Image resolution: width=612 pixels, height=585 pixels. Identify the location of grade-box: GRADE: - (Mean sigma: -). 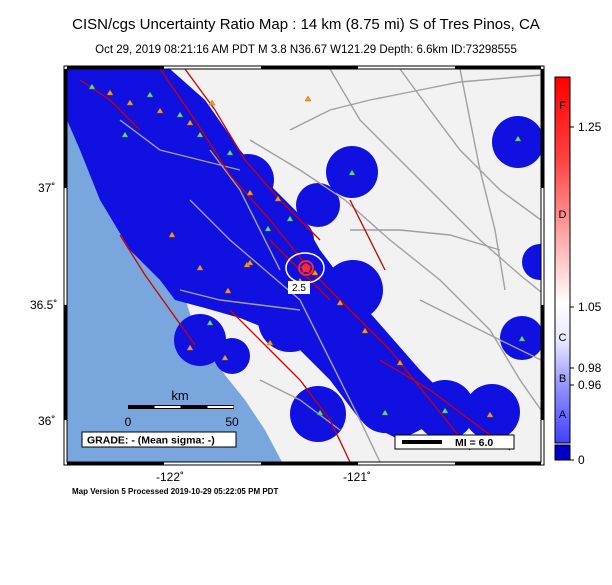
(159, 439).